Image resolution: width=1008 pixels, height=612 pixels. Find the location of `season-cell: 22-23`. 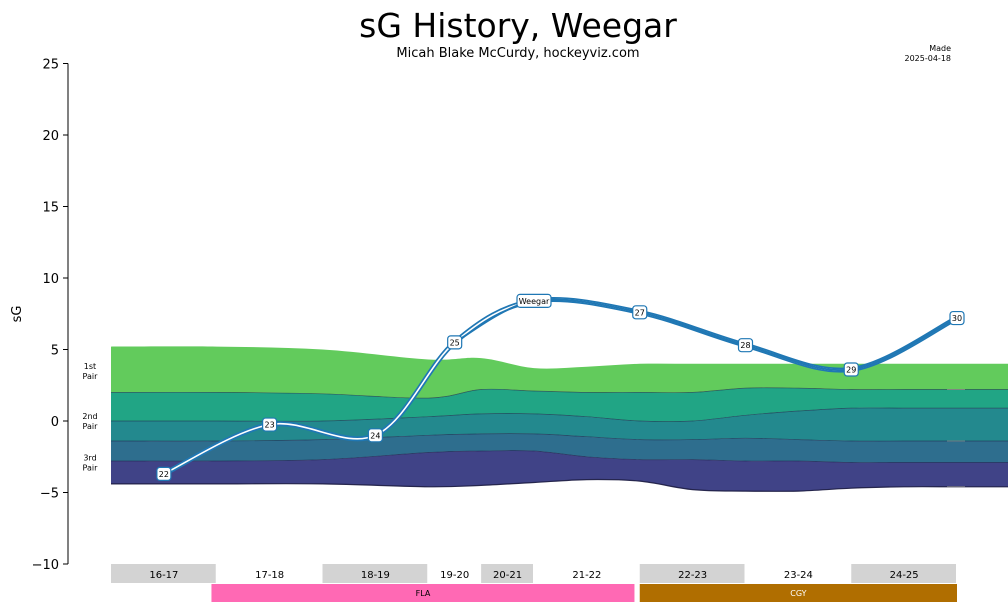

season-cell: 22-23 is located at coordinates (692, 573).